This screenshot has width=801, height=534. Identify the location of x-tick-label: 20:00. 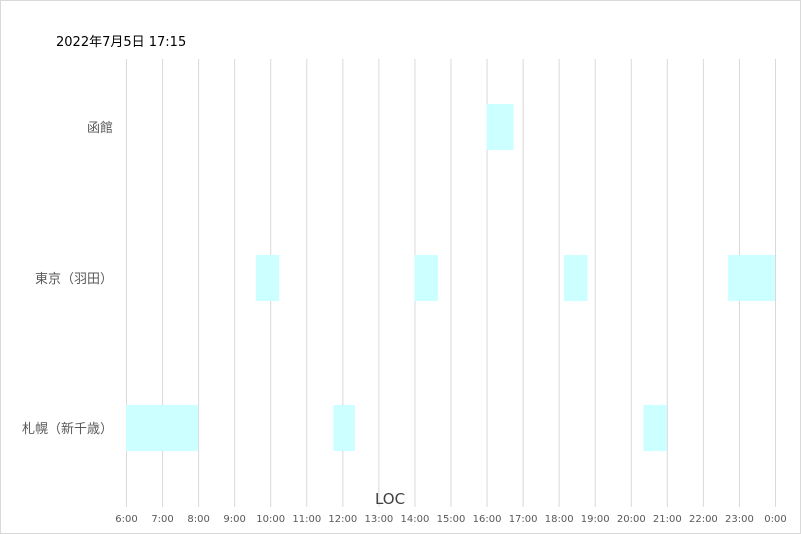
(631, 519).